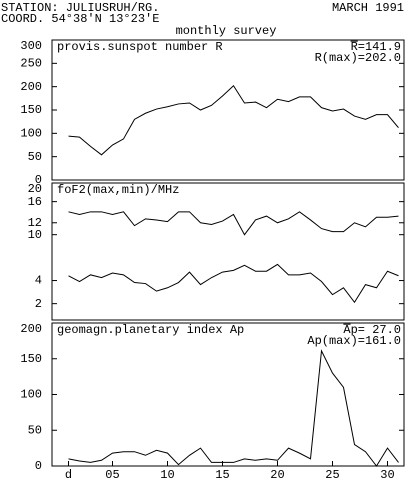 The image size is (408, 480). Describe the element at coordinates (277, 474) in the screenshot. I see `x-tick-label: 20` at that location.